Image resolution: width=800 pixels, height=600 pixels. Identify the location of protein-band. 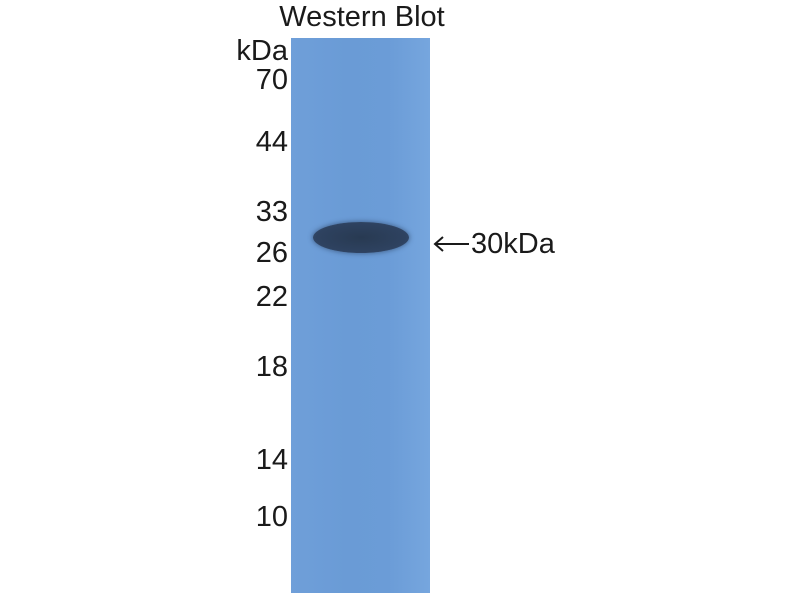
(361, 237).